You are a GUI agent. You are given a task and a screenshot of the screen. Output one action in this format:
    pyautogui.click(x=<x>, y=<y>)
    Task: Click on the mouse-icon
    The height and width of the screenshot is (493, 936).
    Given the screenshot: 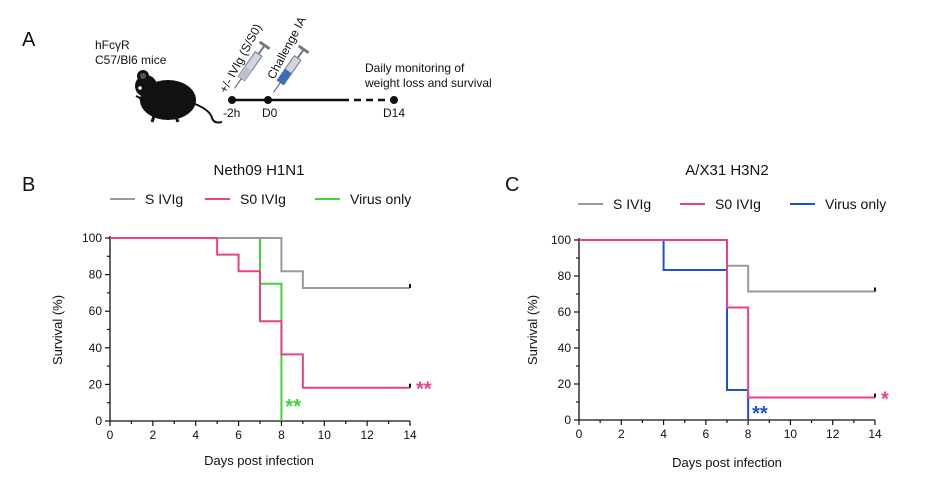 What is the action you would take?
    pyautogui.click(x=179, y=97)
    